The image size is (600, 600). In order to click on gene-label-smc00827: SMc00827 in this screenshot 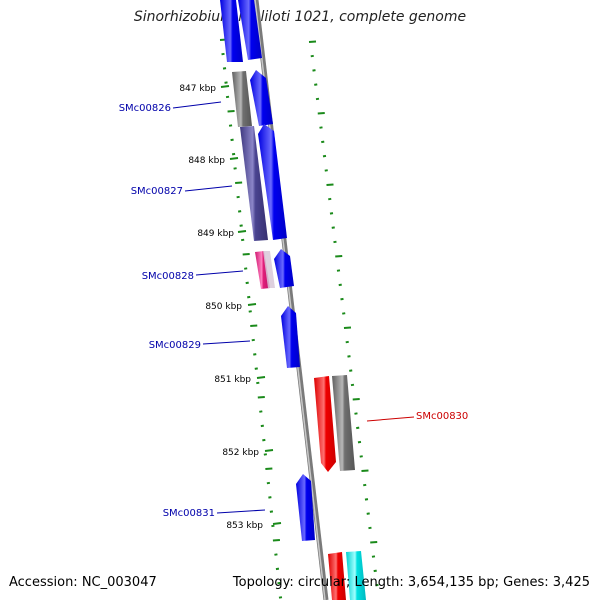, I will do `click(157, 191)`.